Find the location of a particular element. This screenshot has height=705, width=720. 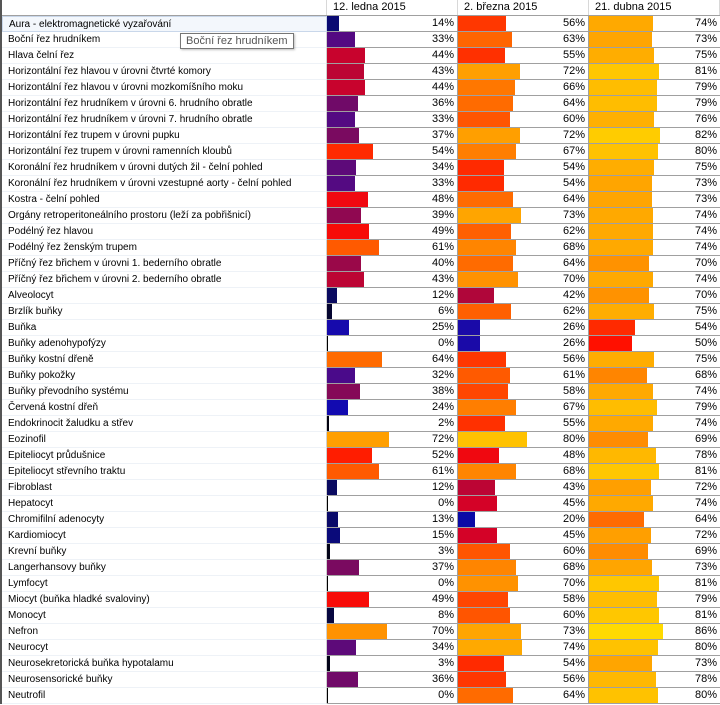

table-row: Buňky kostní dřeně 64% 56% 75% is located at coordinates (361, 360).